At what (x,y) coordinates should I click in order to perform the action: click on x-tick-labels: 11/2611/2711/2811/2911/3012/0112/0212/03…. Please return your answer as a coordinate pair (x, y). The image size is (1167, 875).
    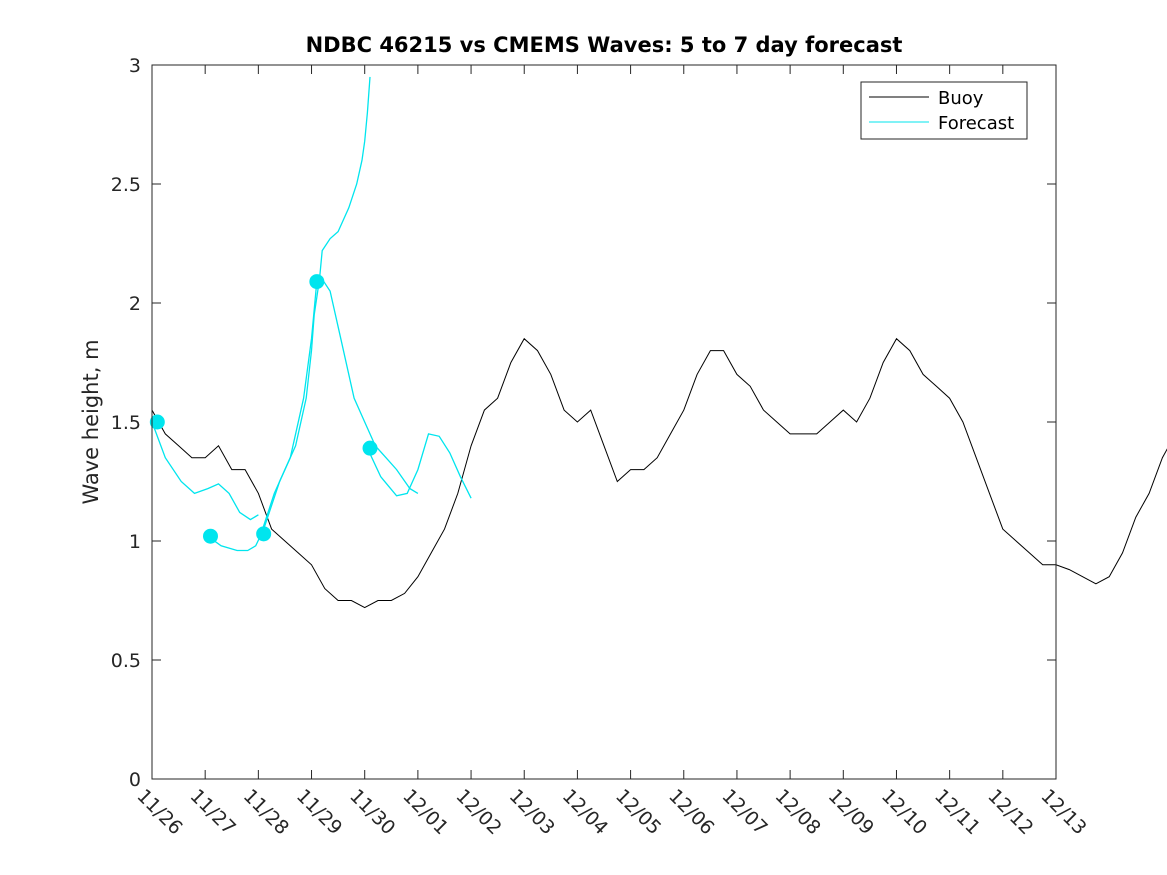
    Looking at the image, I should click on (611, 812).